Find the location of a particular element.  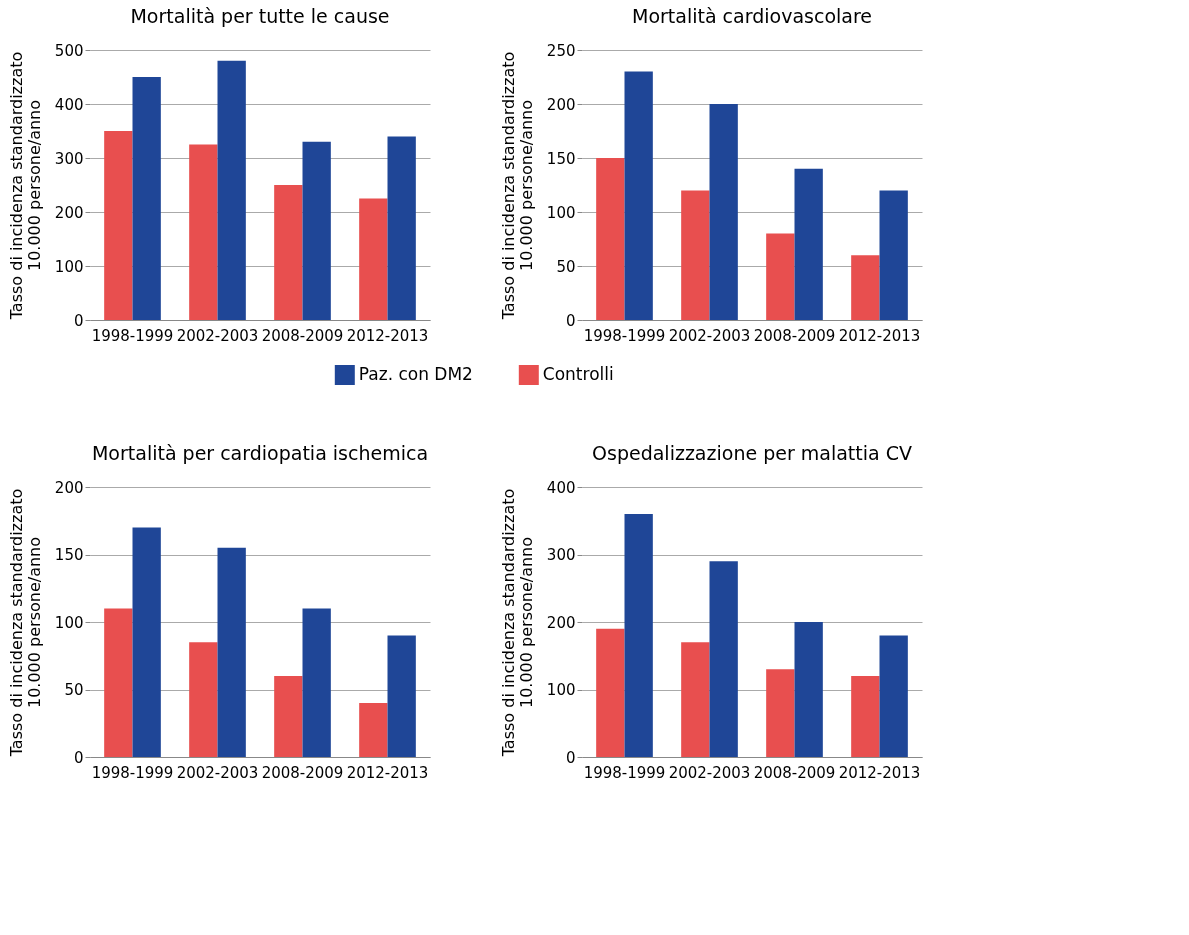

y-tick-label: 500 is located at coordinates (69, 50).